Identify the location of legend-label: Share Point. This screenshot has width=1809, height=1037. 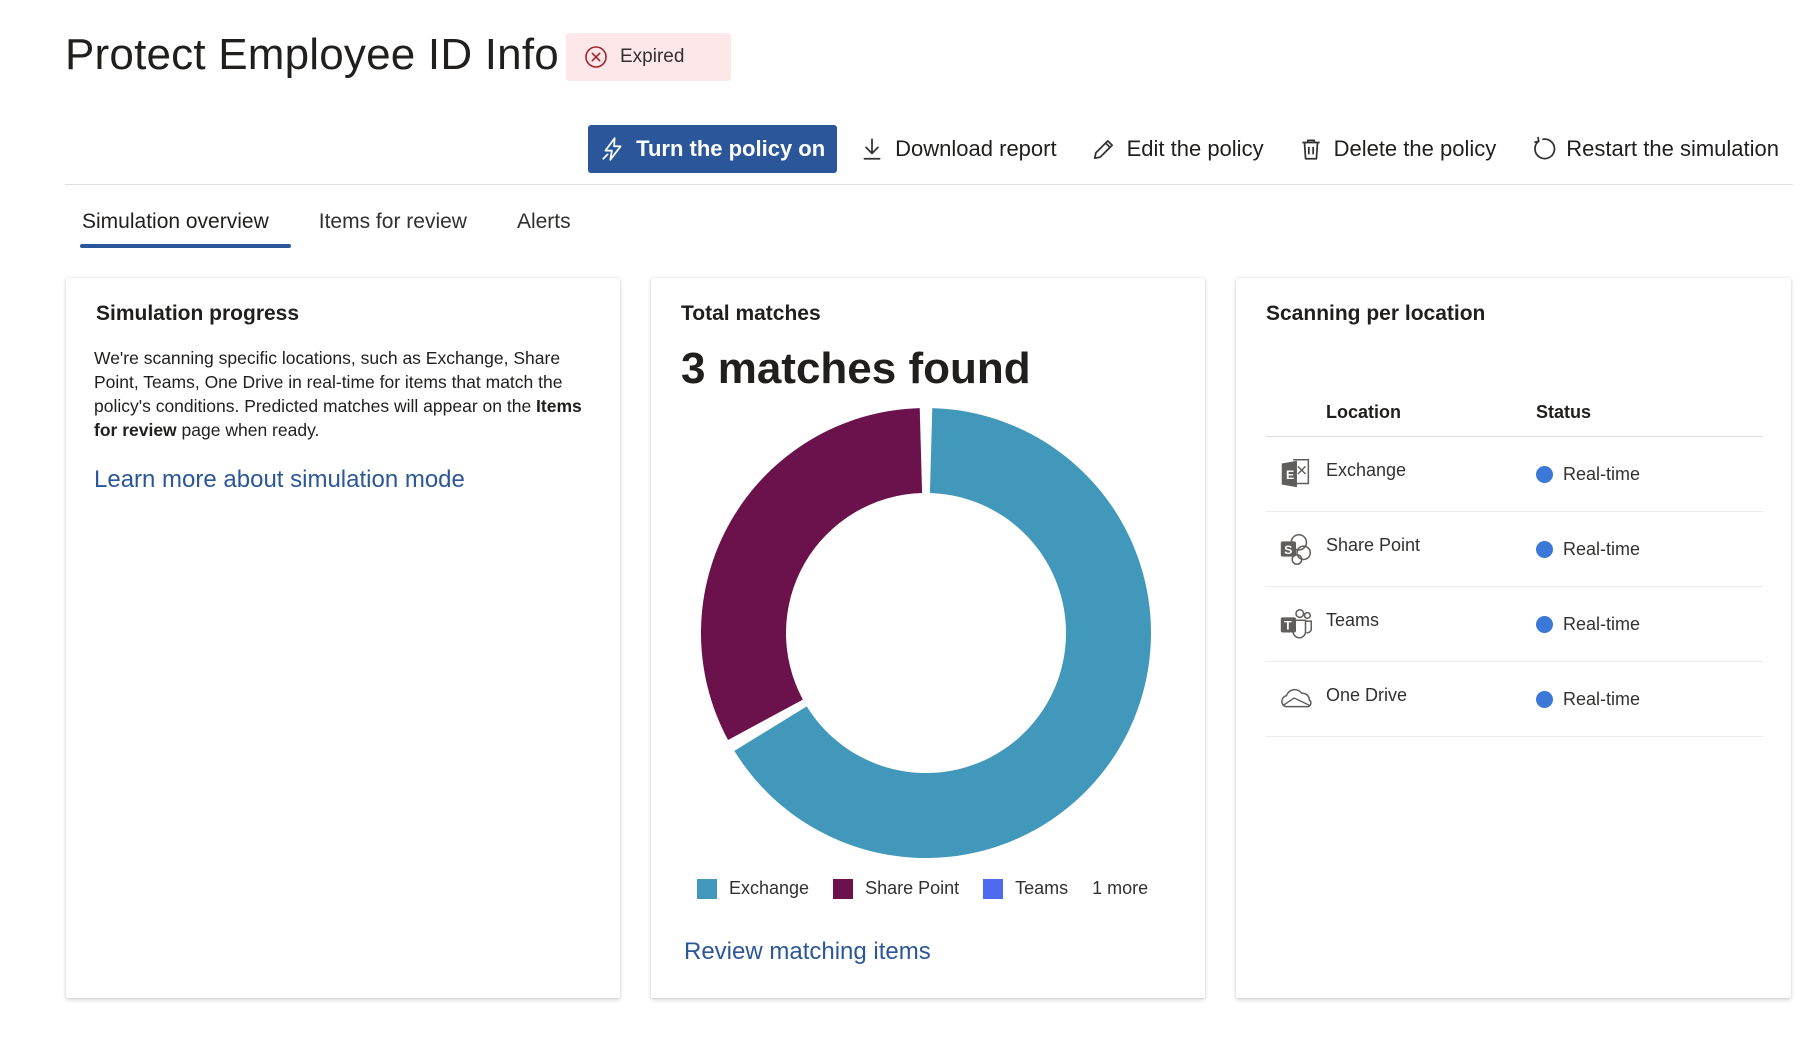
(912, 888).